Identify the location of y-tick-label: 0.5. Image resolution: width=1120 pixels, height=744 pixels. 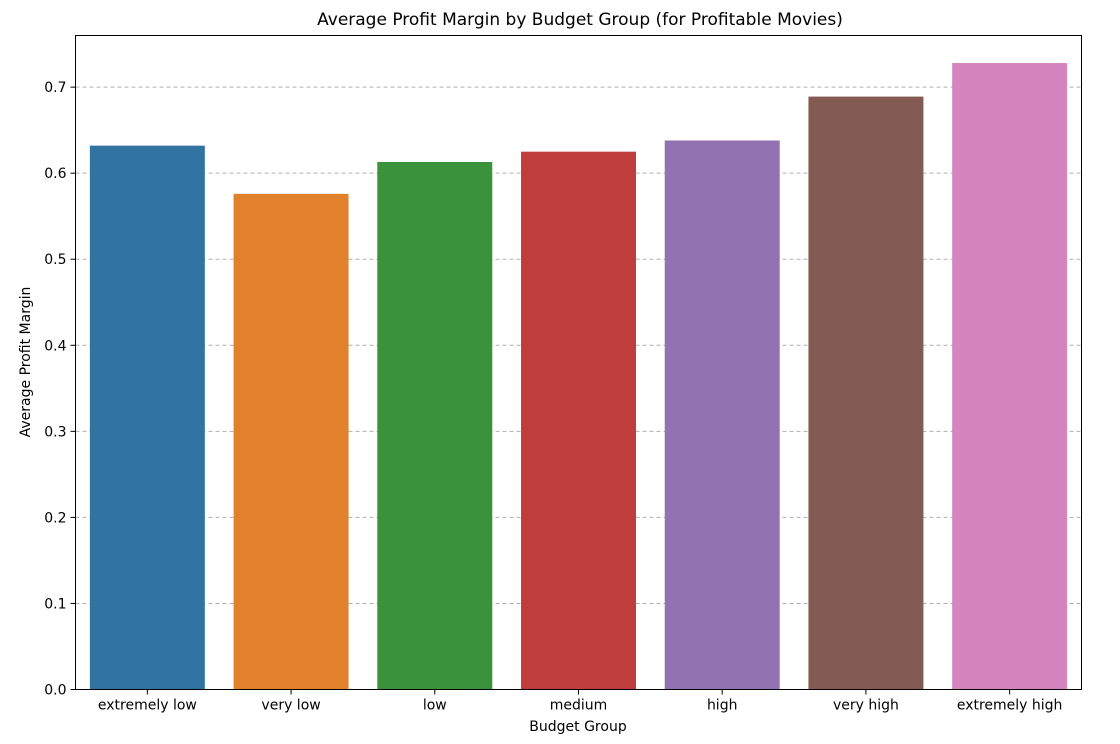
(55, 260).